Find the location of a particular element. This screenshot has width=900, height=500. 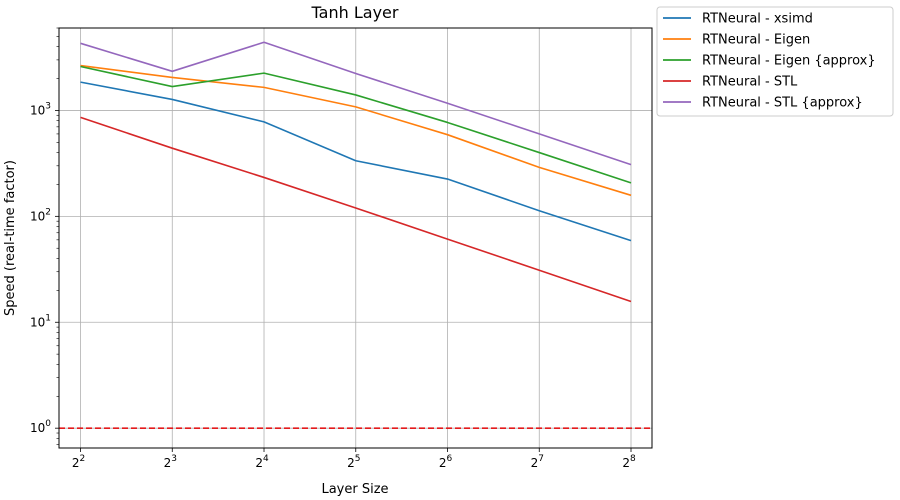

legend-entry: RTNeural - Eigen {approx} is located at coordinates (789, 61).